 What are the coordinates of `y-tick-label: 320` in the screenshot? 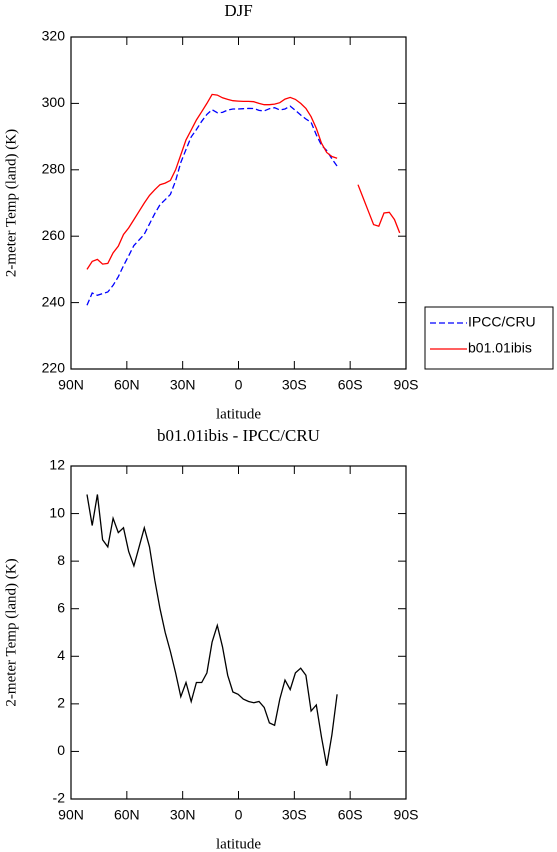 It's located at (54, 36).